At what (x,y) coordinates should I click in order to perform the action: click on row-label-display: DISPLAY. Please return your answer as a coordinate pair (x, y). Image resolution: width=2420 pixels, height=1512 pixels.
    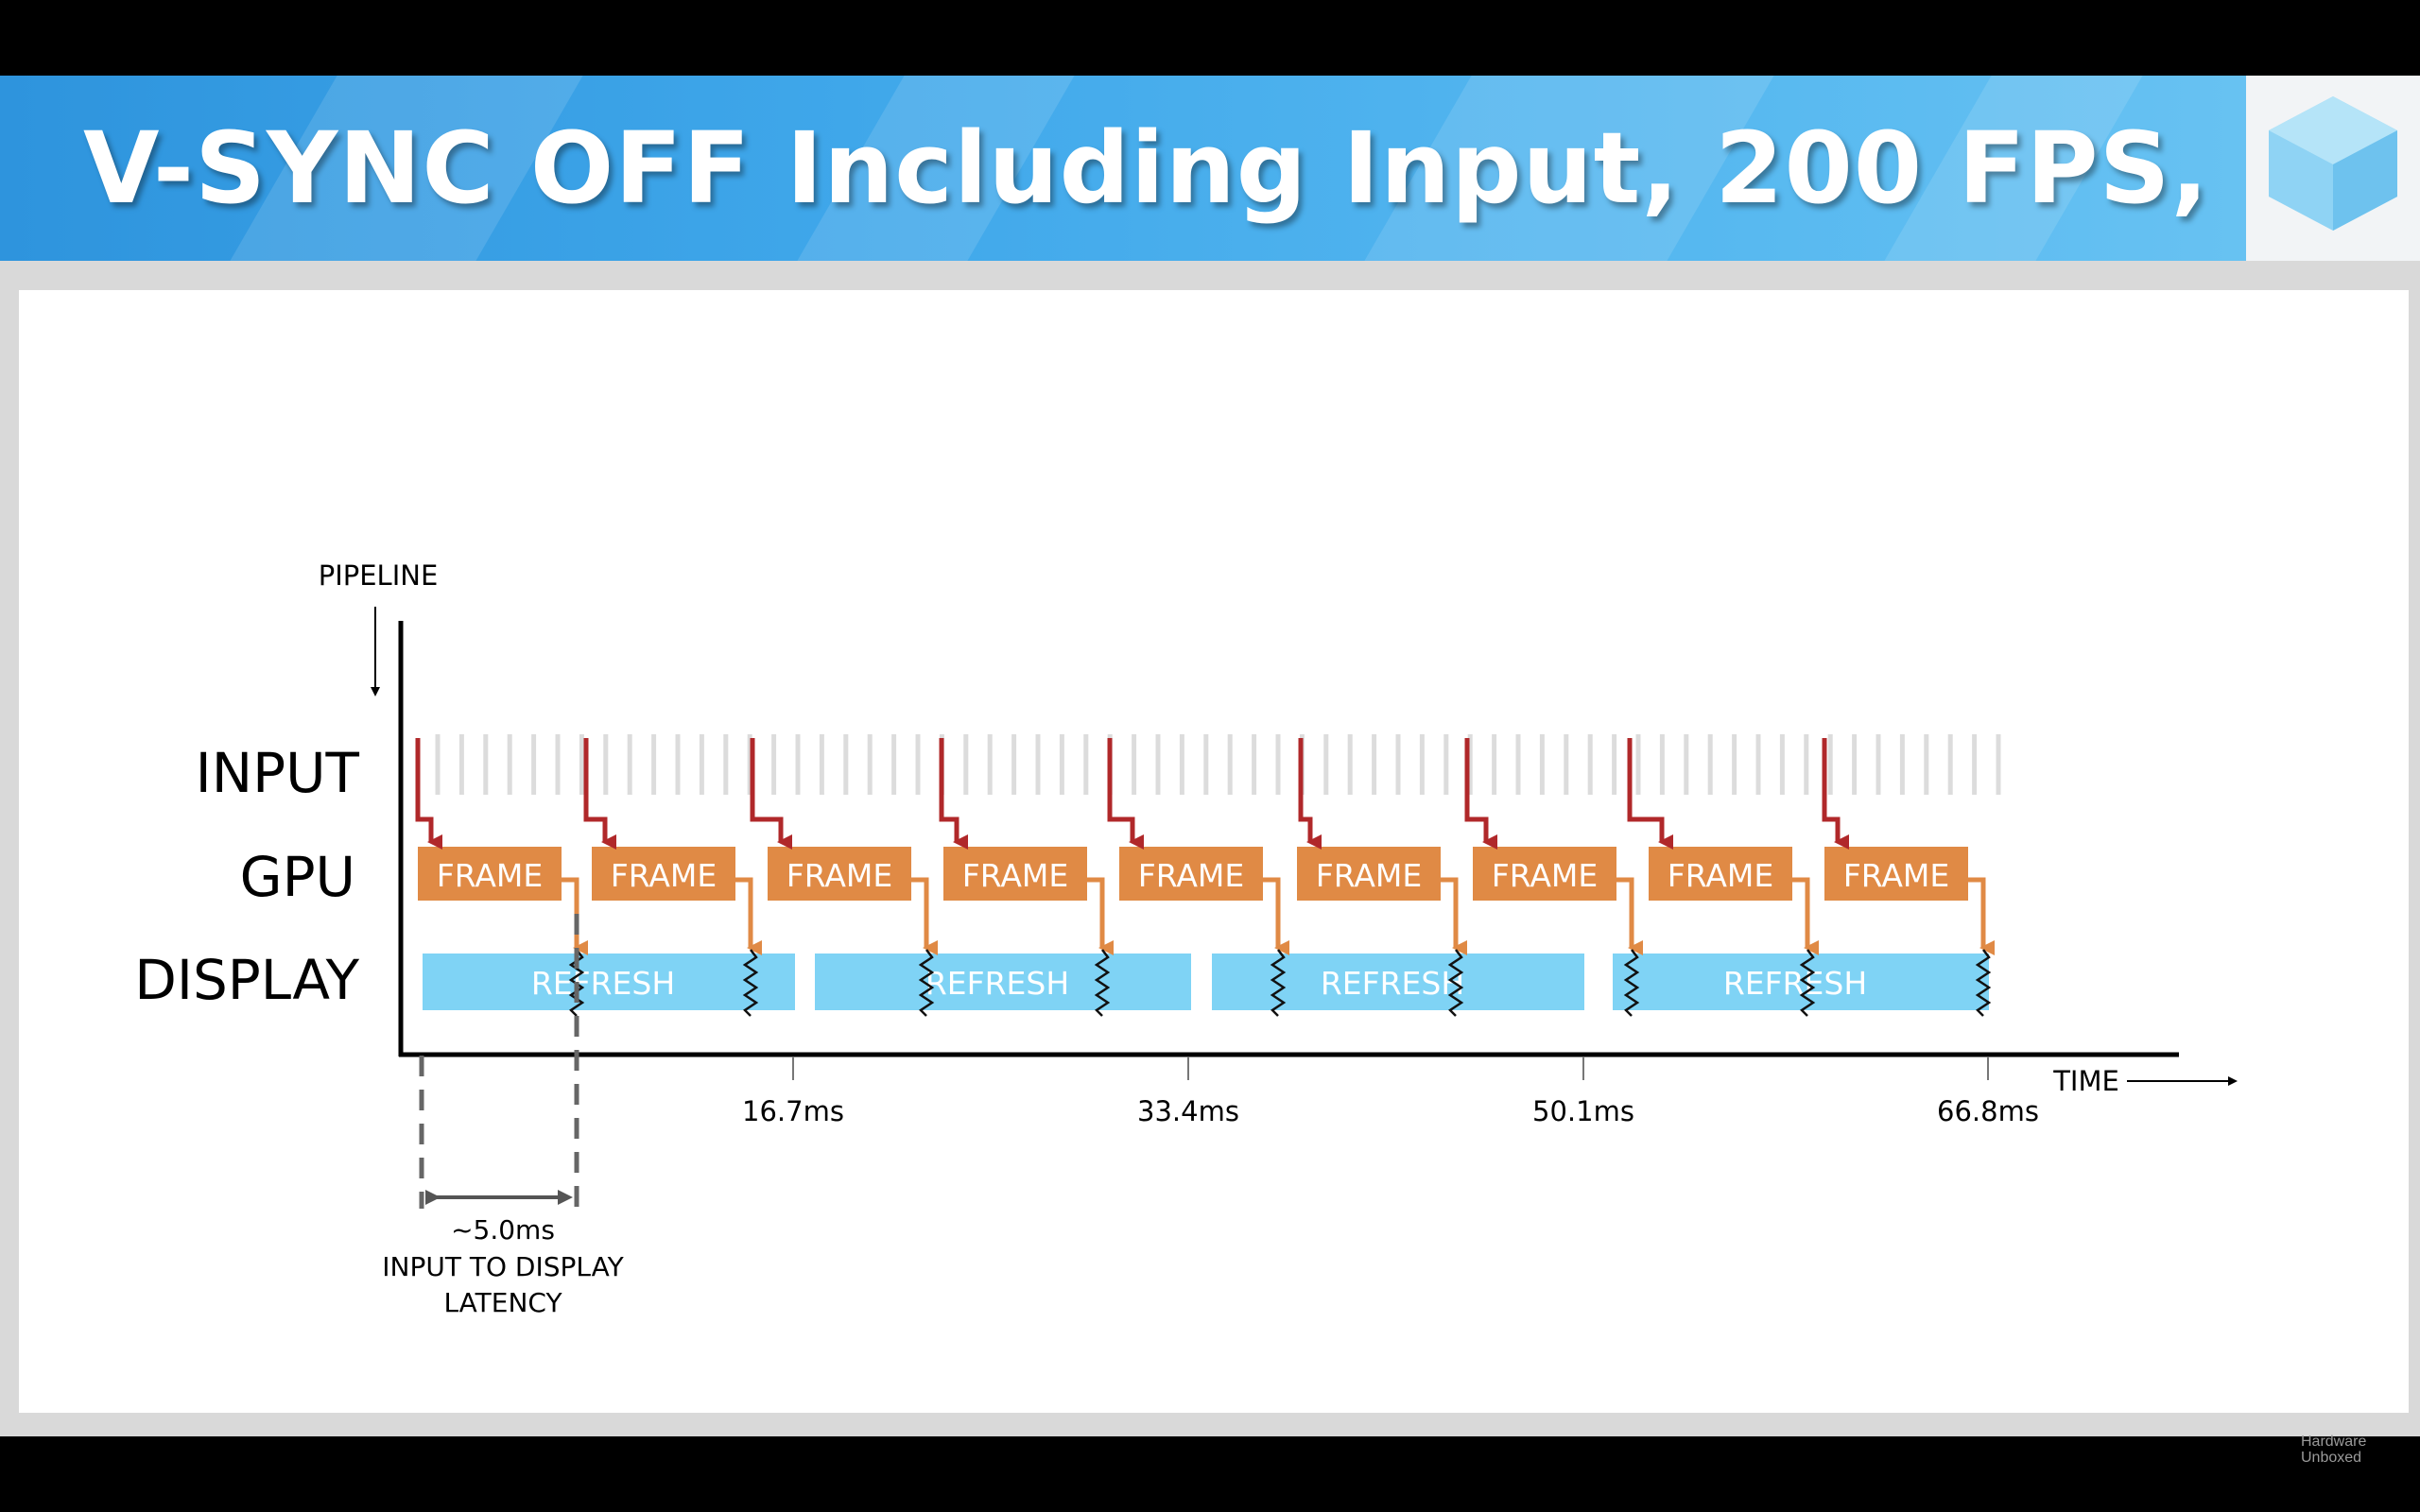
    Looking at the image, I should click on (247, 980).